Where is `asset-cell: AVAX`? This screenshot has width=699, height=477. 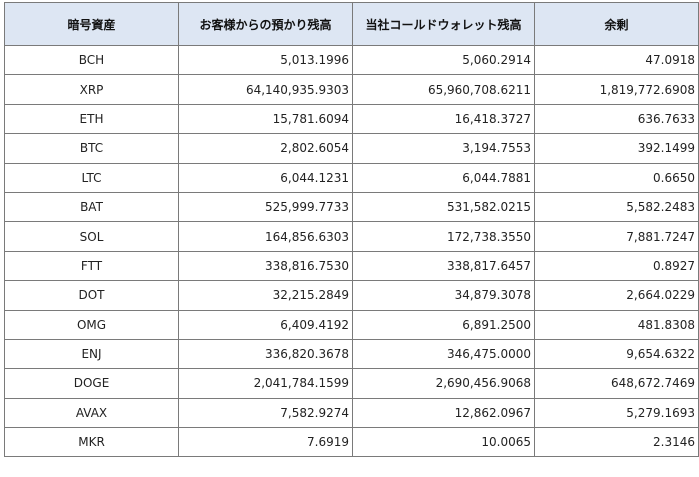
asset-cell: AVAX is located at coordinates (91, 413).